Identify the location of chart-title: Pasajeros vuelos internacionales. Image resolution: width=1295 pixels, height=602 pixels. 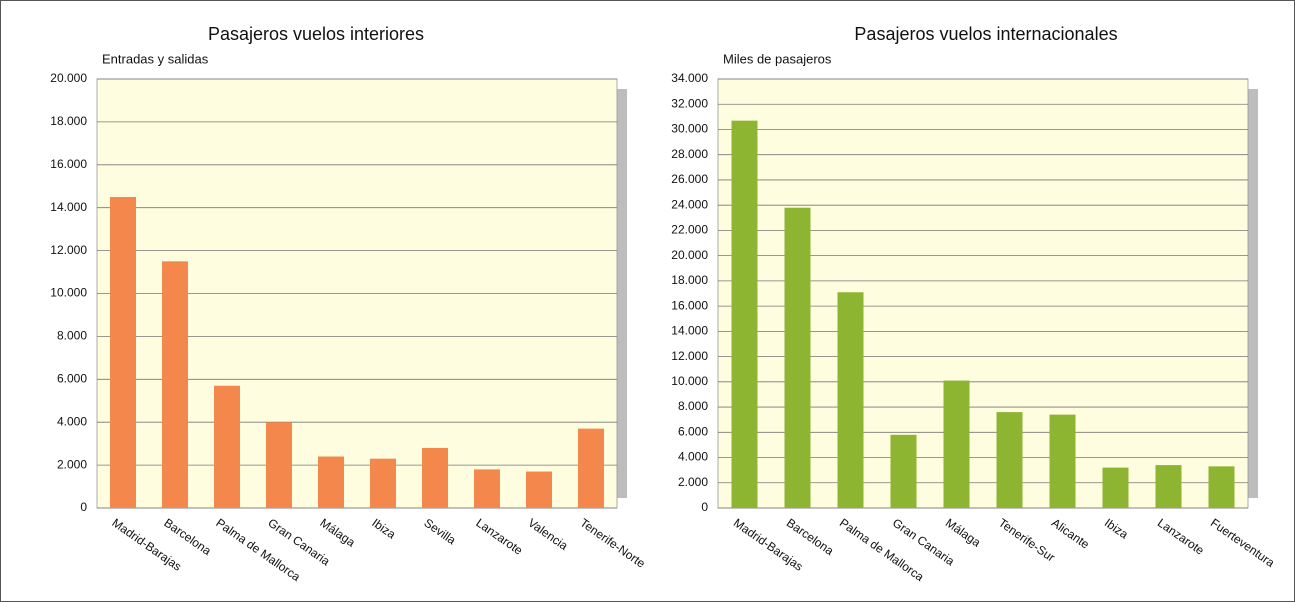
(985, 34).